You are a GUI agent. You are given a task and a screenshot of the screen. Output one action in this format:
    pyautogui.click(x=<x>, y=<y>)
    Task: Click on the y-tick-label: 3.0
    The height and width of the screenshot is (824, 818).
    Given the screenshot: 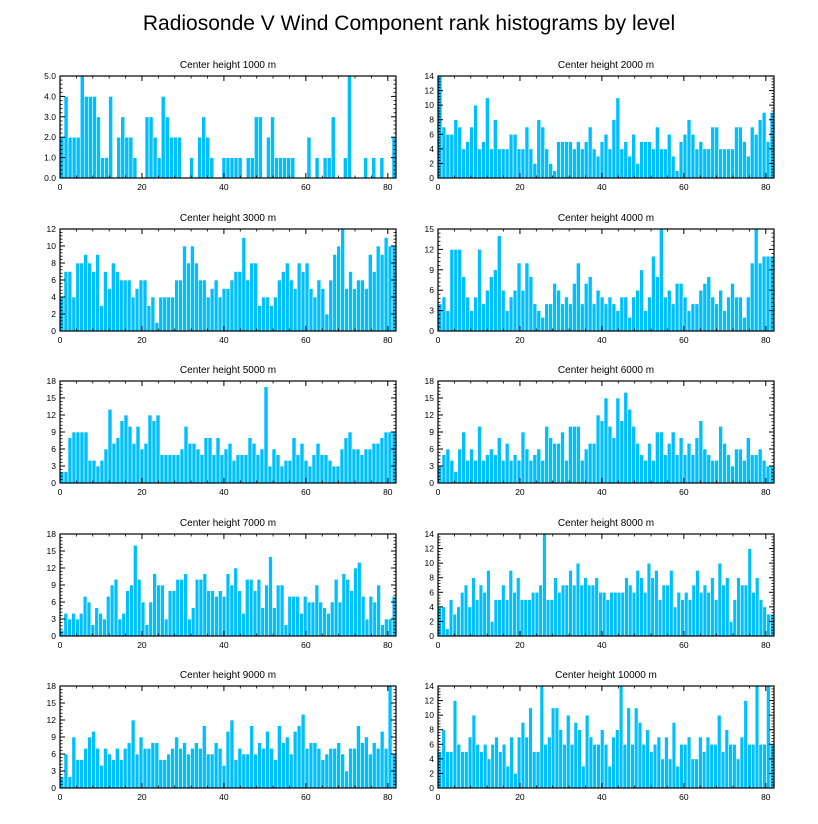 What is the action you would take?
    pyautogui.click(x=50, y=117)
    